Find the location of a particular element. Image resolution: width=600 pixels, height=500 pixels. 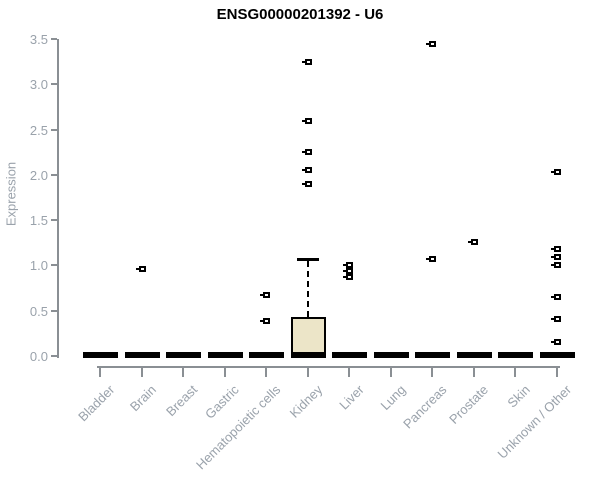

y-axis-tick-label: 3.5 is located at coordinates (38, 39).